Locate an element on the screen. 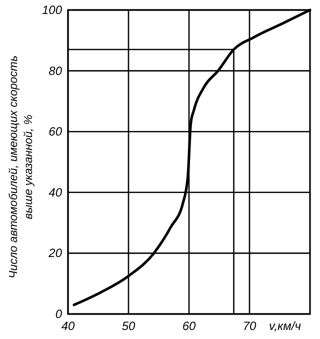 The image size is (320, 339). y-tick-label: 80 is located at coordinates (55, 71).